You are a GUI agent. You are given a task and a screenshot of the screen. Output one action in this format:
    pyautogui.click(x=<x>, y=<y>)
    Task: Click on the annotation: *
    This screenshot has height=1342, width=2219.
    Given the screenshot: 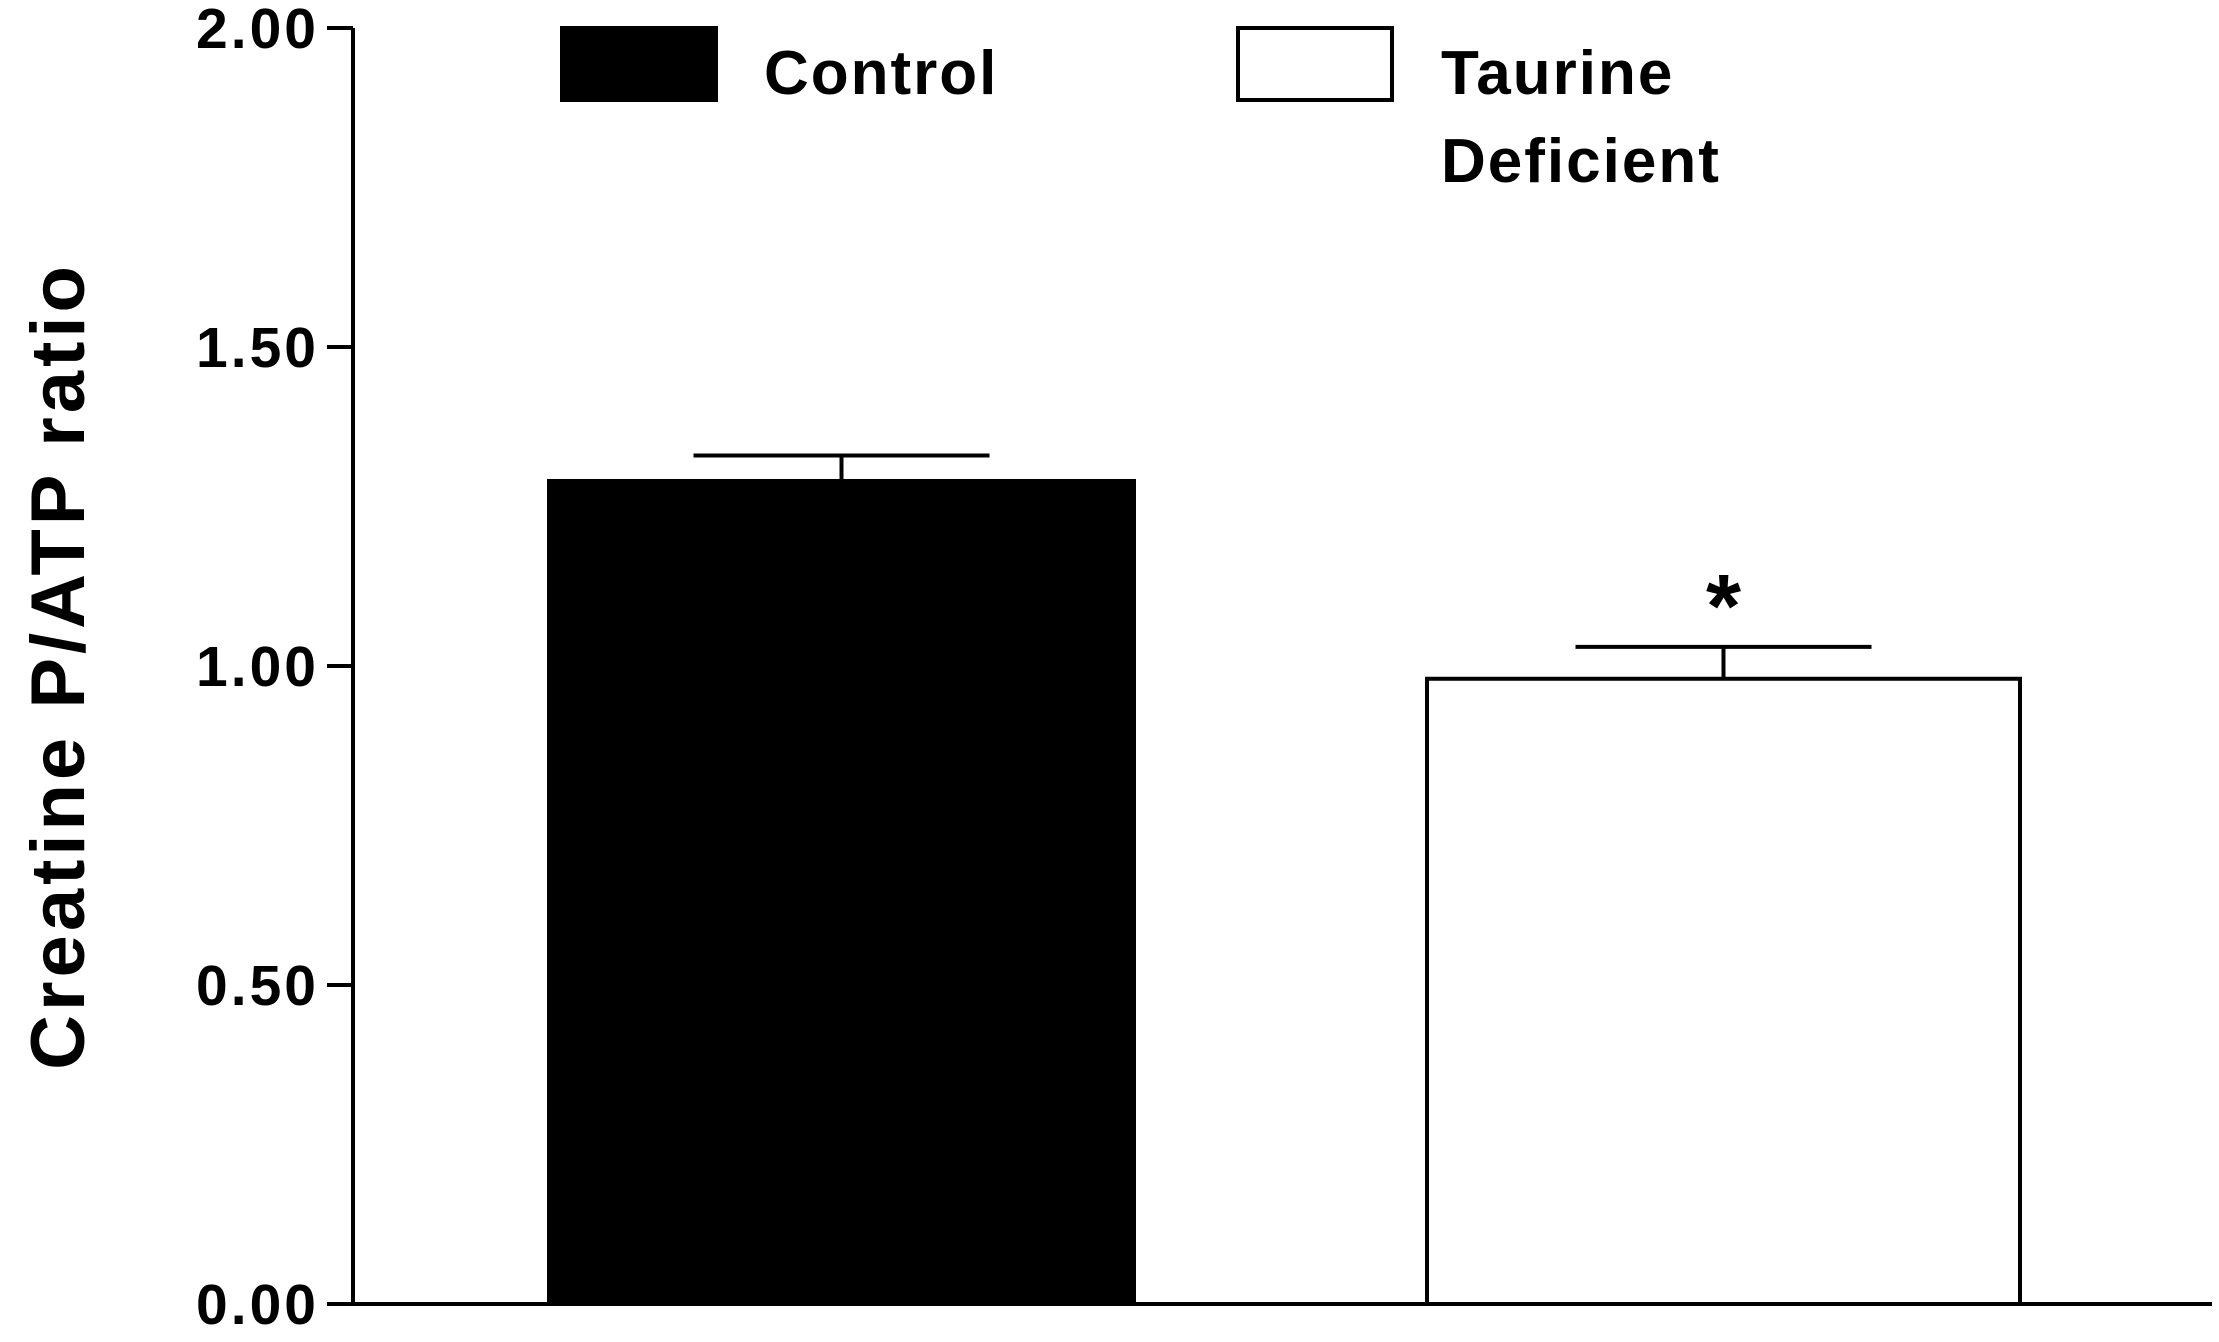 What is the action you would take?
    pyautogui.click(x=1723, y=607)
    